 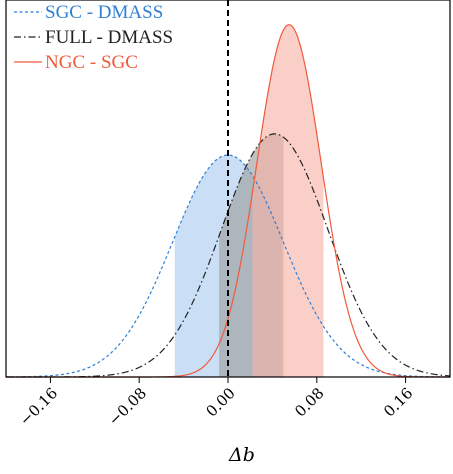 What do you see at coordinates (127, 406) in the screenshot?
I see `x-tick-label: −0.08` at bounding box center [127, 406].